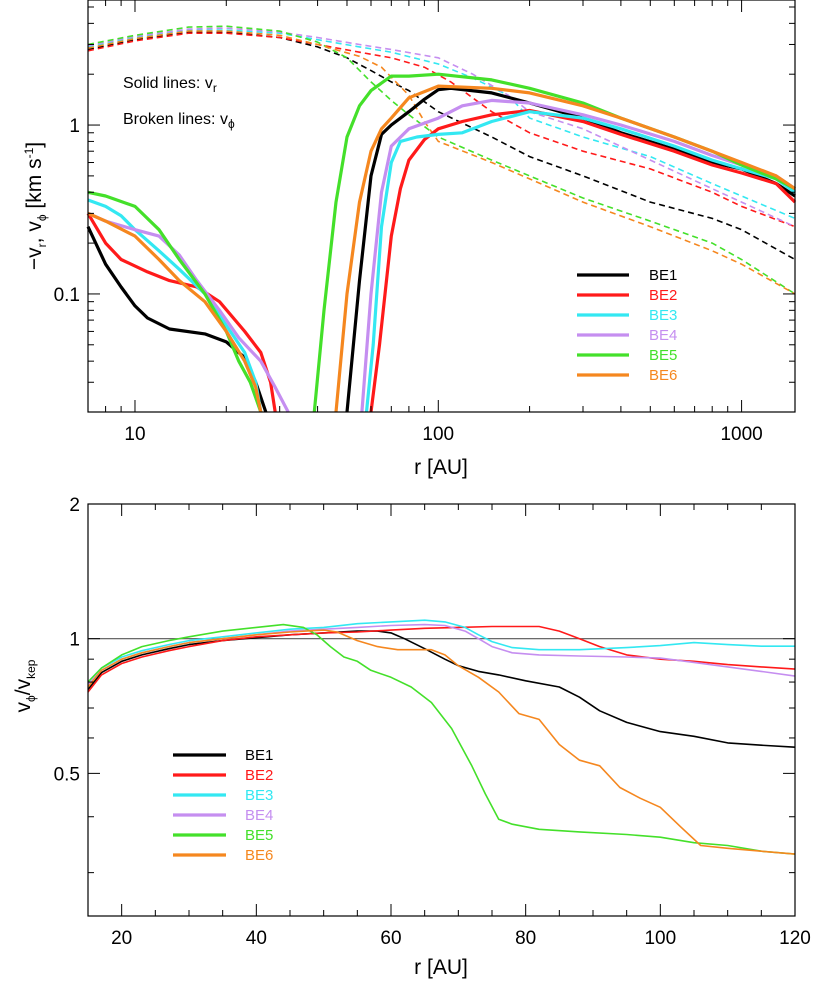  I want to click on bottom-y-tick-label: 2, so click(74, 505).